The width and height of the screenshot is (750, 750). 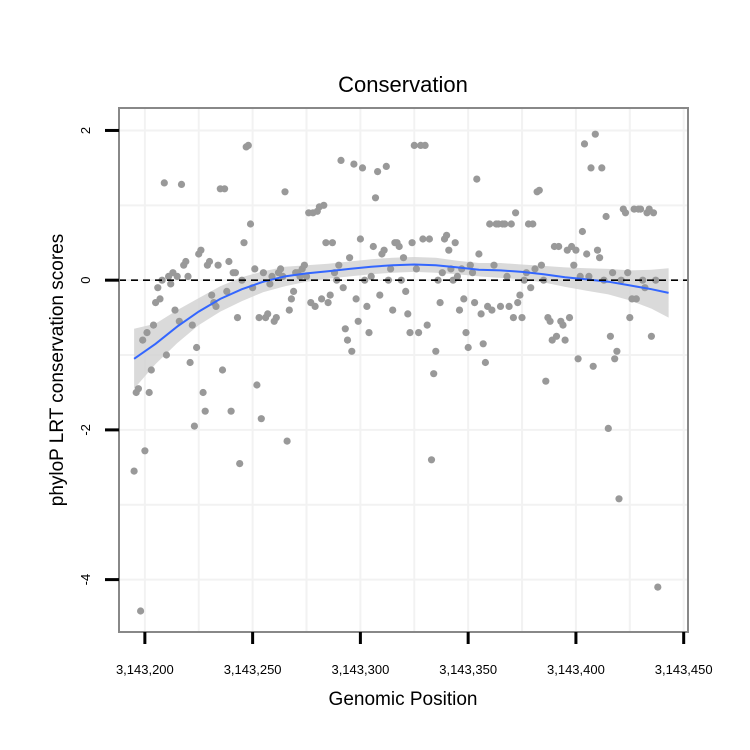 I want to click on y-tick-label: -2, so click(x=85, y=430).